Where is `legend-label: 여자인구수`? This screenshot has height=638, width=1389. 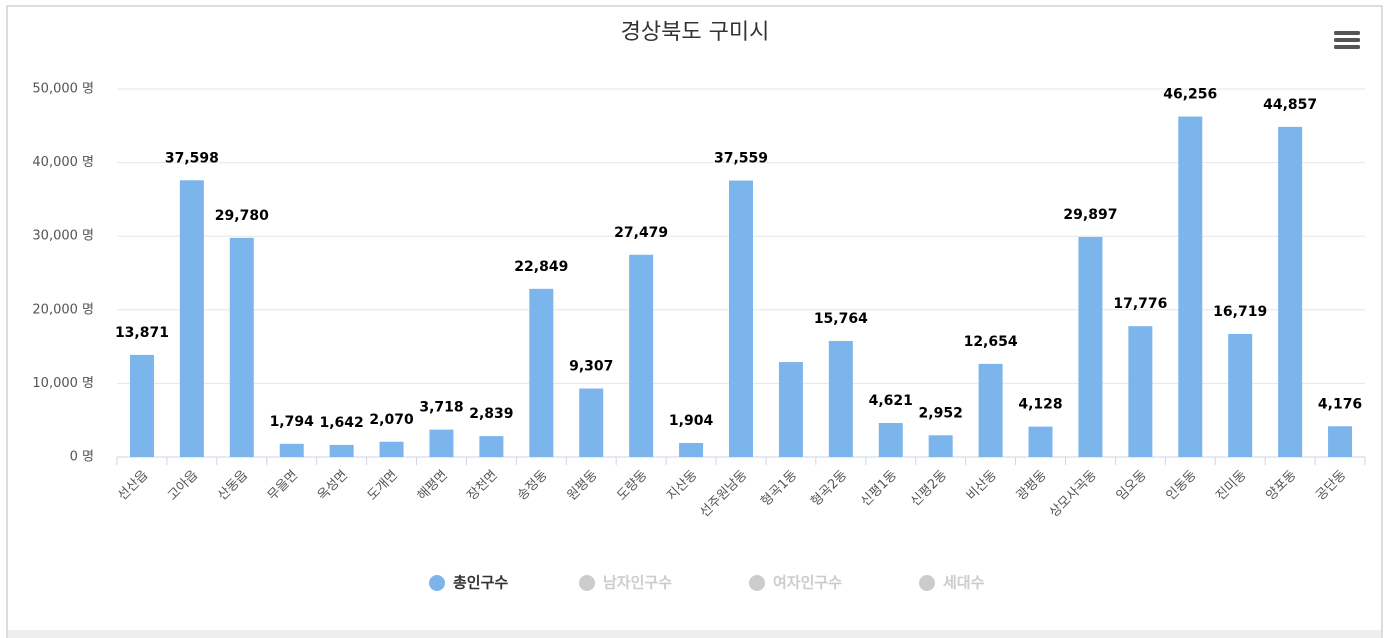
legend-label: 여자인구수 is located at coordinates (807, 583).